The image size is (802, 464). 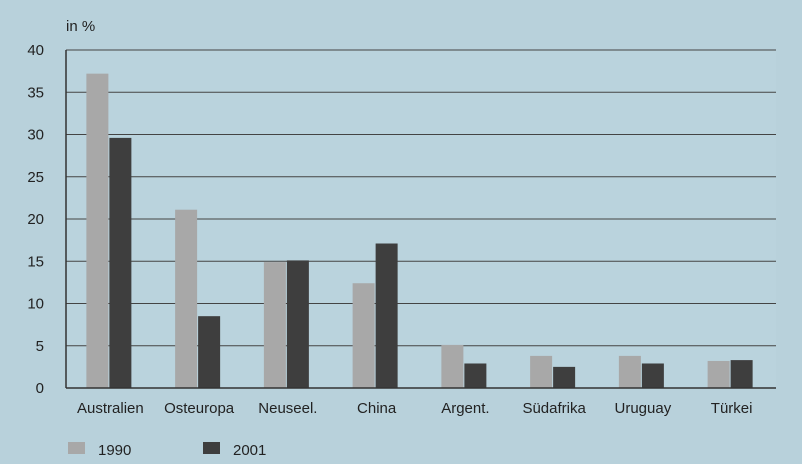 I want to click on x-tick-label-Australien: Australien, so click(x=110, y=408).